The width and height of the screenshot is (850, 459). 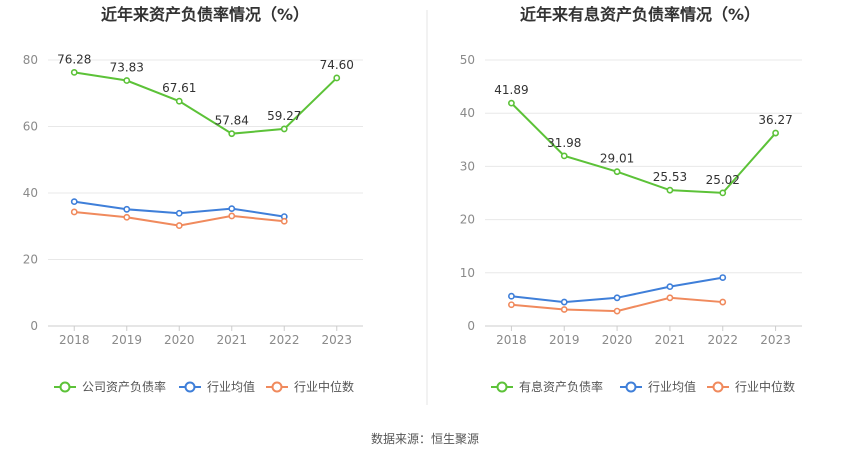 What do you see at coordinates (467, 60) in the screenshot?
I see `y-tick-label: 50` at bounding box center [467, 60].